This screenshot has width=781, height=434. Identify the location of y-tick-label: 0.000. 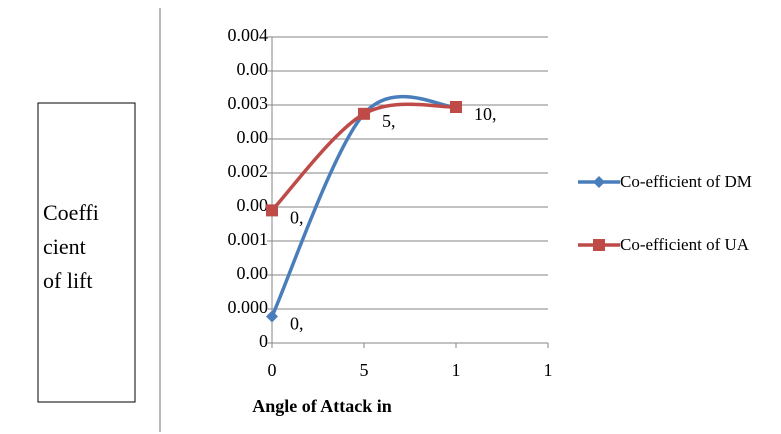
(248, 307).